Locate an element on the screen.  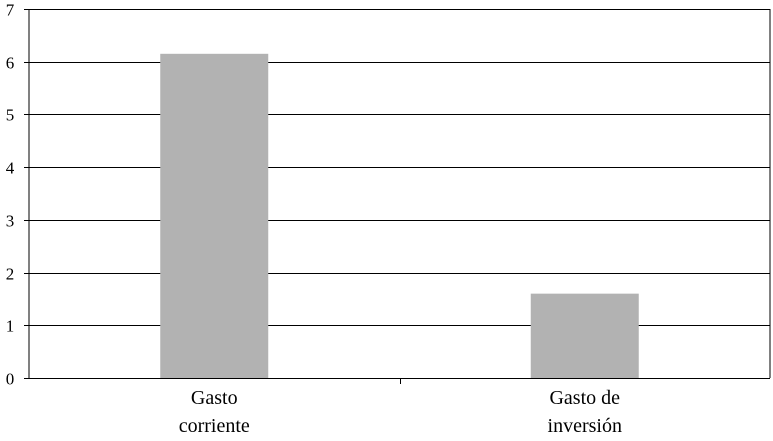
y-tick-label-2: 2 is located at coordinates (10, 274).